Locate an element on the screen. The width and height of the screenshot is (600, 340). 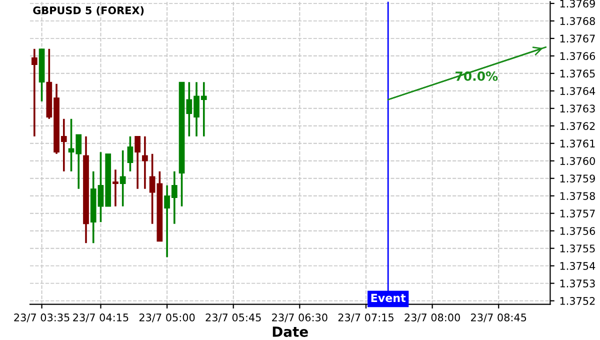
y-tick-label: 1.3768 is located at coordinates (577, 21).